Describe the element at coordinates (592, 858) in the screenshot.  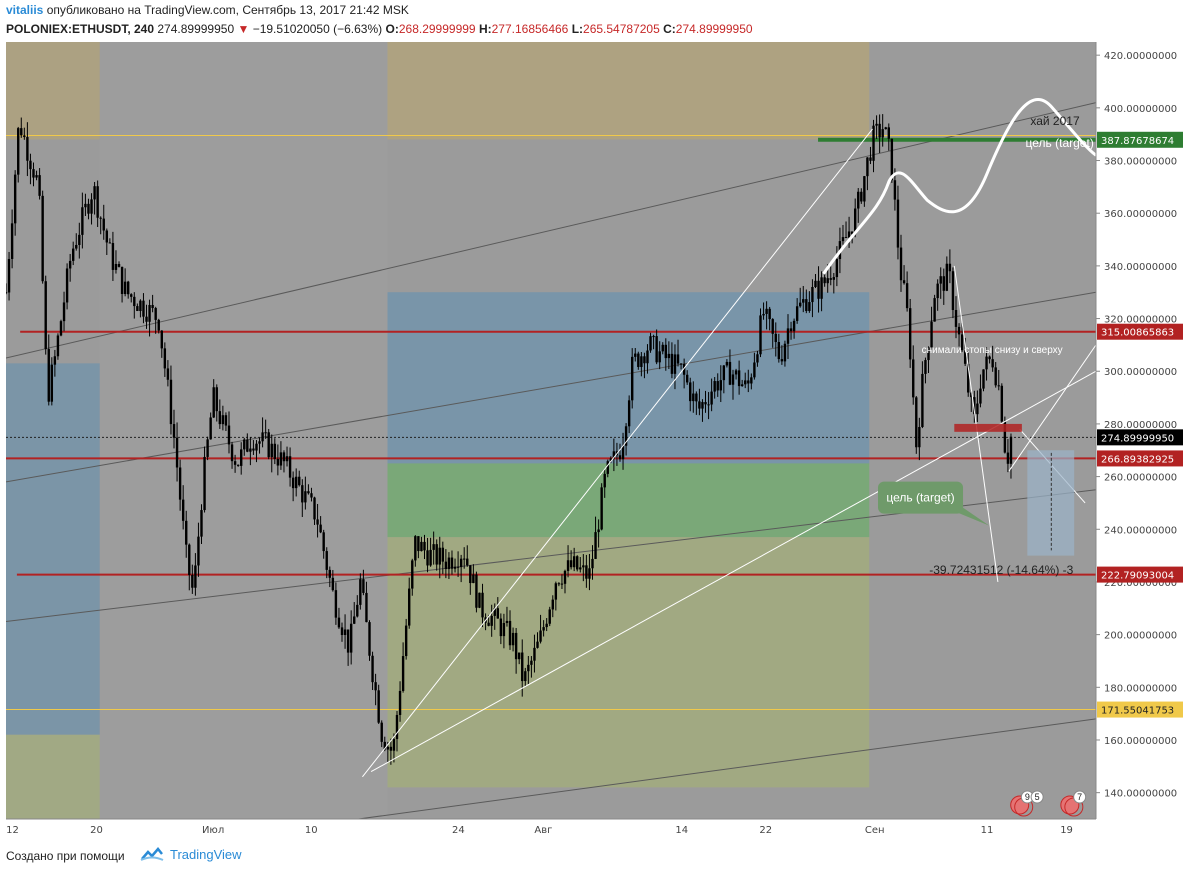
I see `footer: Создано при помощи TradingView` at that location.